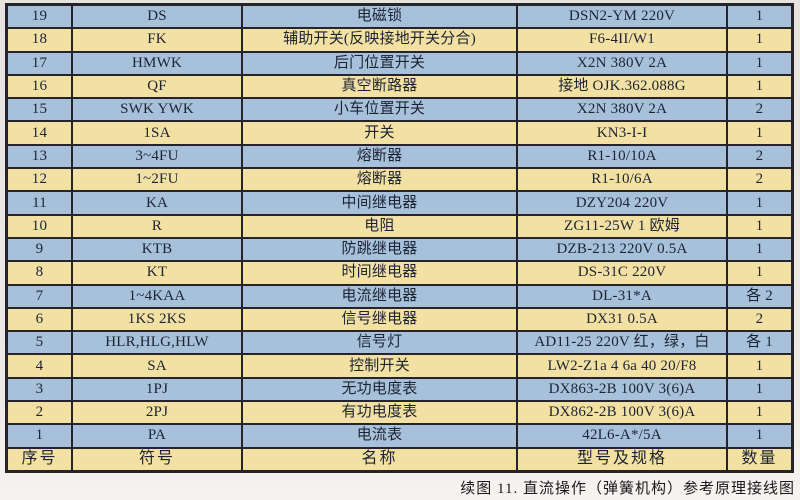 The height and width of the screenshot is (500, 800). I want to click on symbol-cell: SA, so click(158, 366).